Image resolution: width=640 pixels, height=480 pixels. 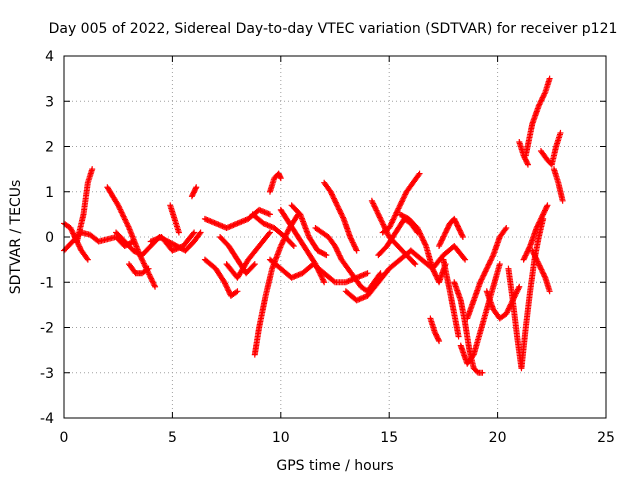 I want to click on y-tick-label: -2, so click(x=47, y=329).